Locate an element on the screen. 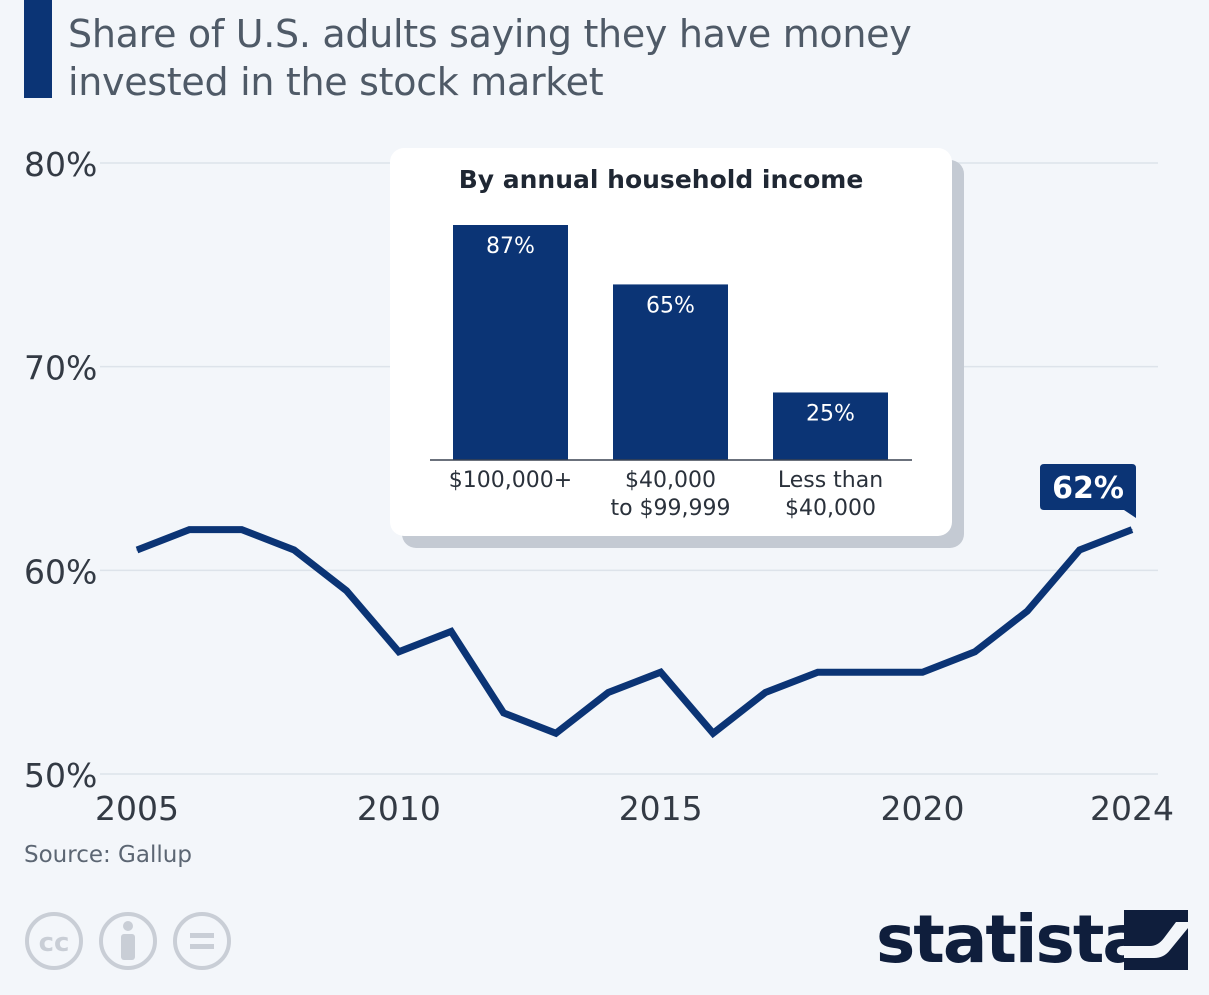 The width and height of the screenshot is (1209, 995). bar-category-label: $100,000+ is located at coordinates (510, 480).